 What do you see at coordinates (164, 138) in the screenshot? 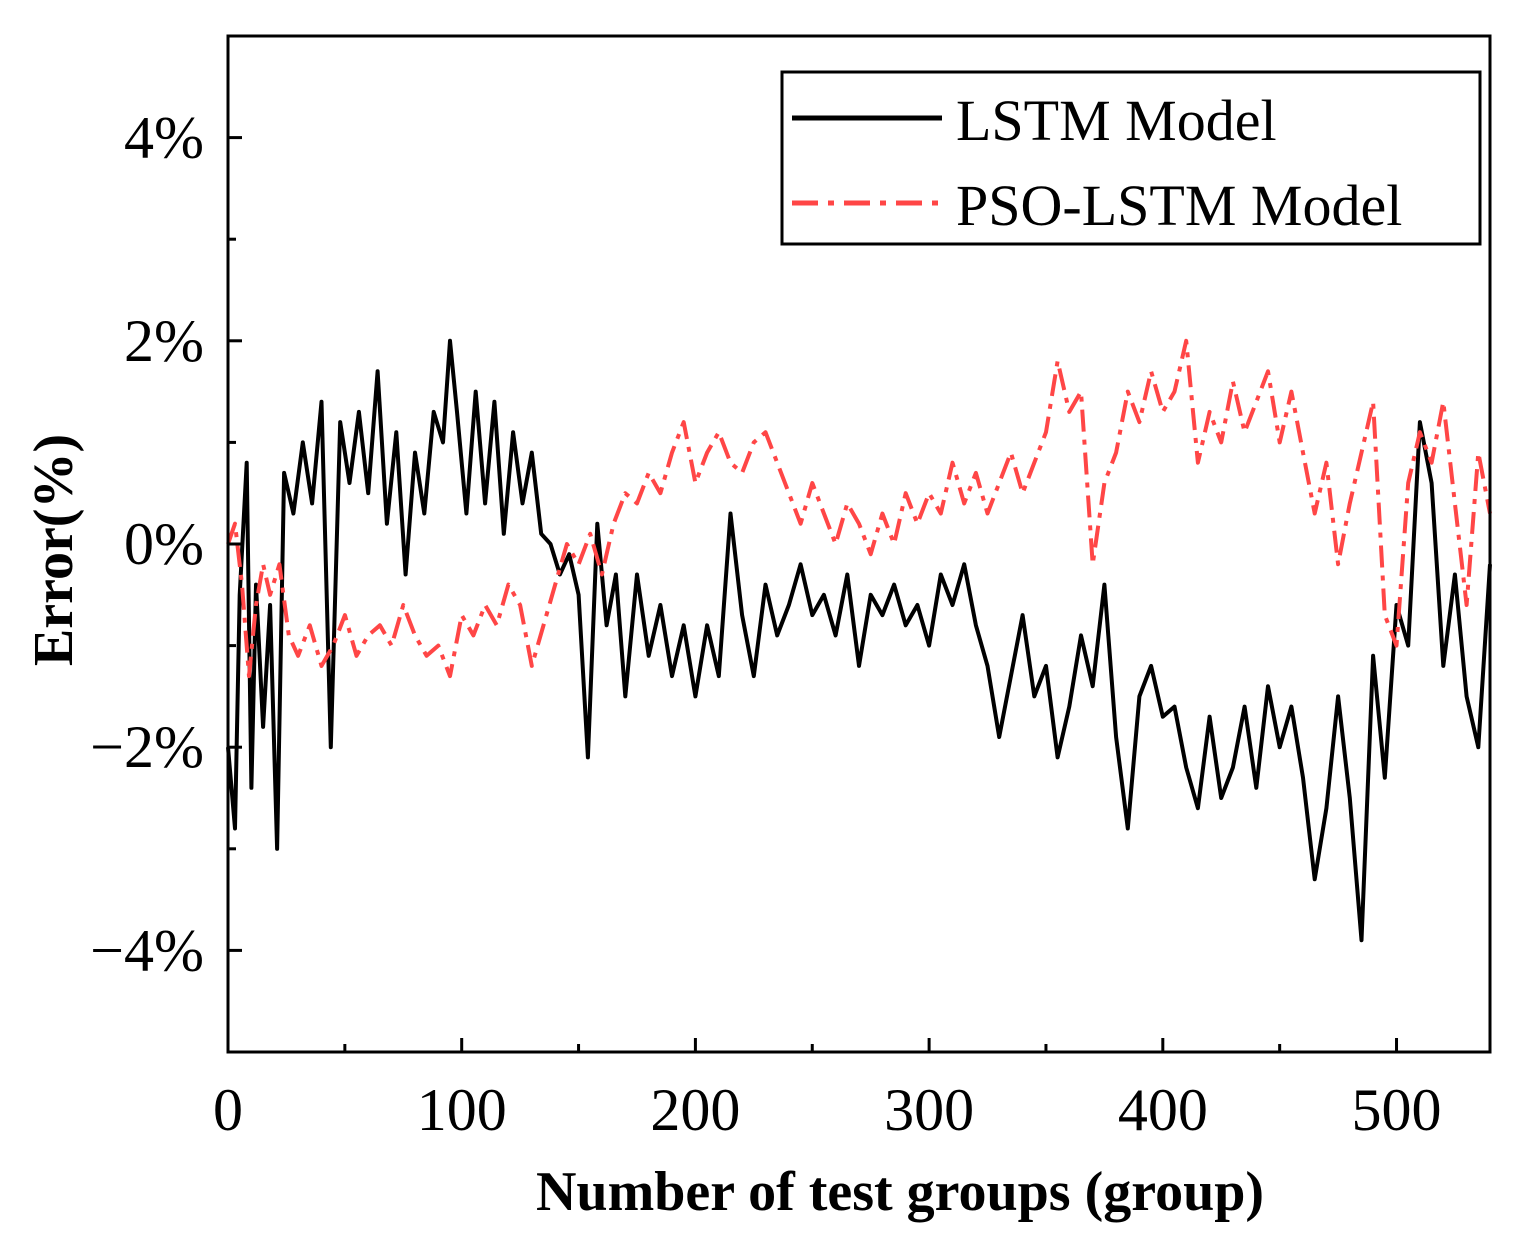
I see `y-tick-label: 4%` at bounding box center [164, 138].